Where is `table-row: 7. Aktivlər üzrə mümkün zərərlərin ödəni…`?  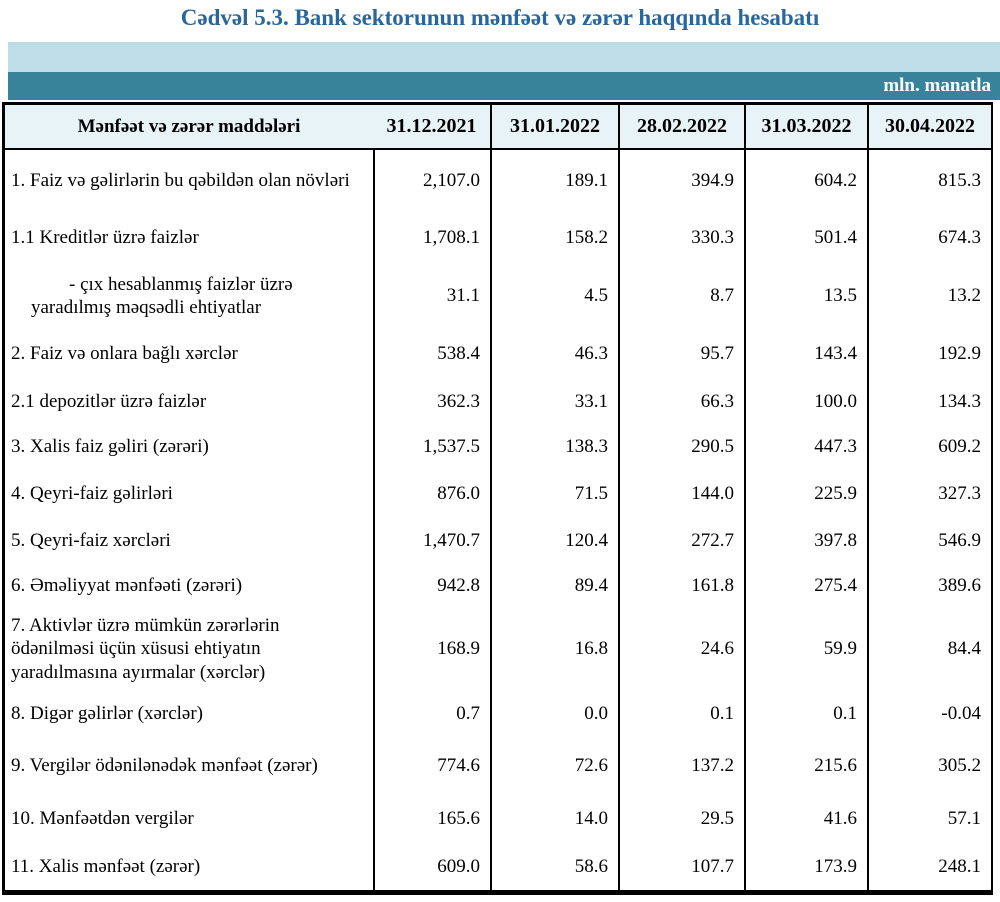
table-row: 7. Aktivlər üzrə mümkün zərərlərin ödəni… is located at coordinates (498, 649).